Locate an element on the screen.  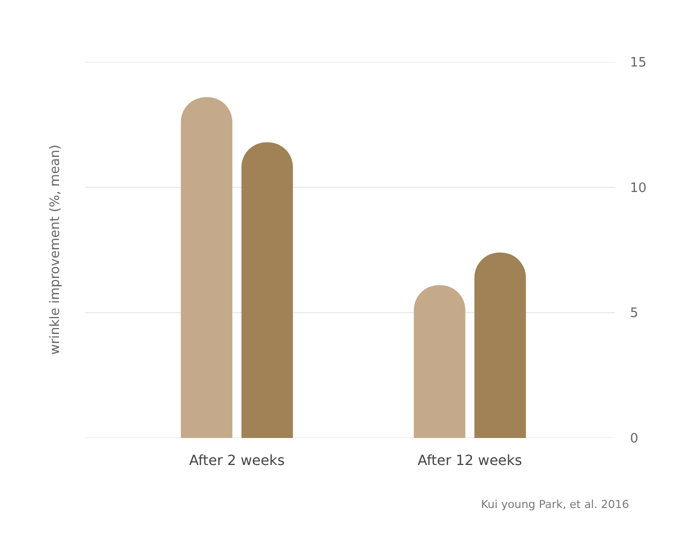
x-tick-label: After 12 weeks is located at coordinates (470, 461).